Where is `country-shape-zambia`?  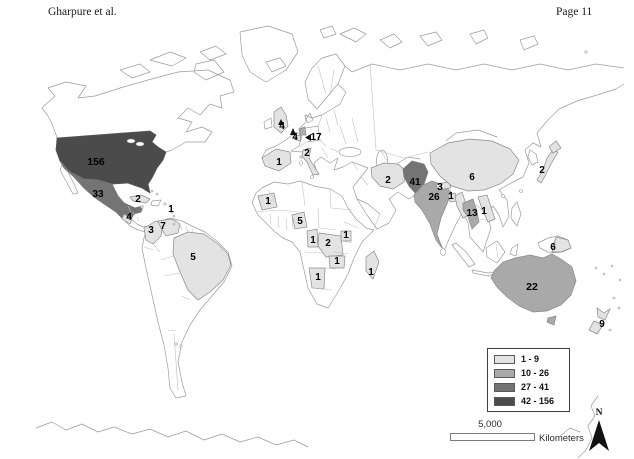
country-shape-zambia is located at coordinates (337, 262).